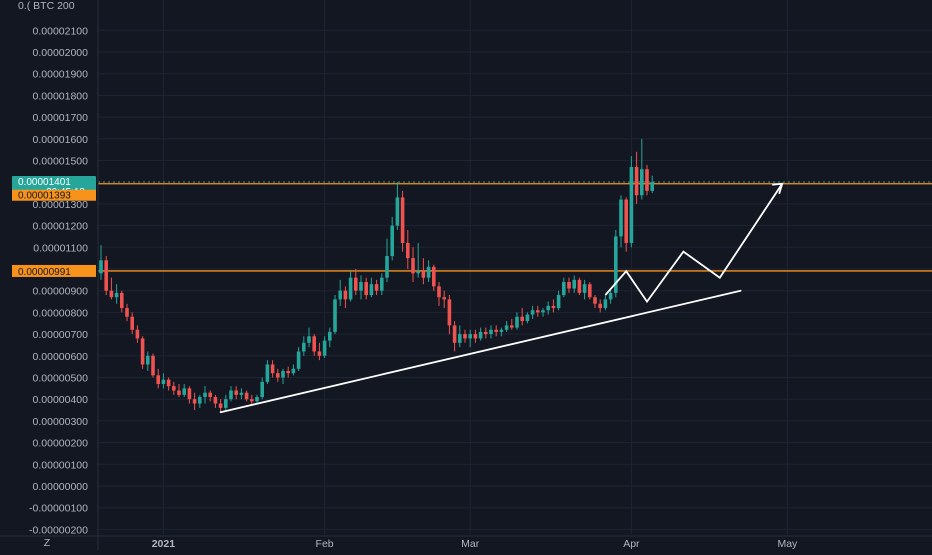  What do you see at coordinates (325, 544) in the screenshot?
I see `xtick-label: Feb` at bounding box center [325, 544].